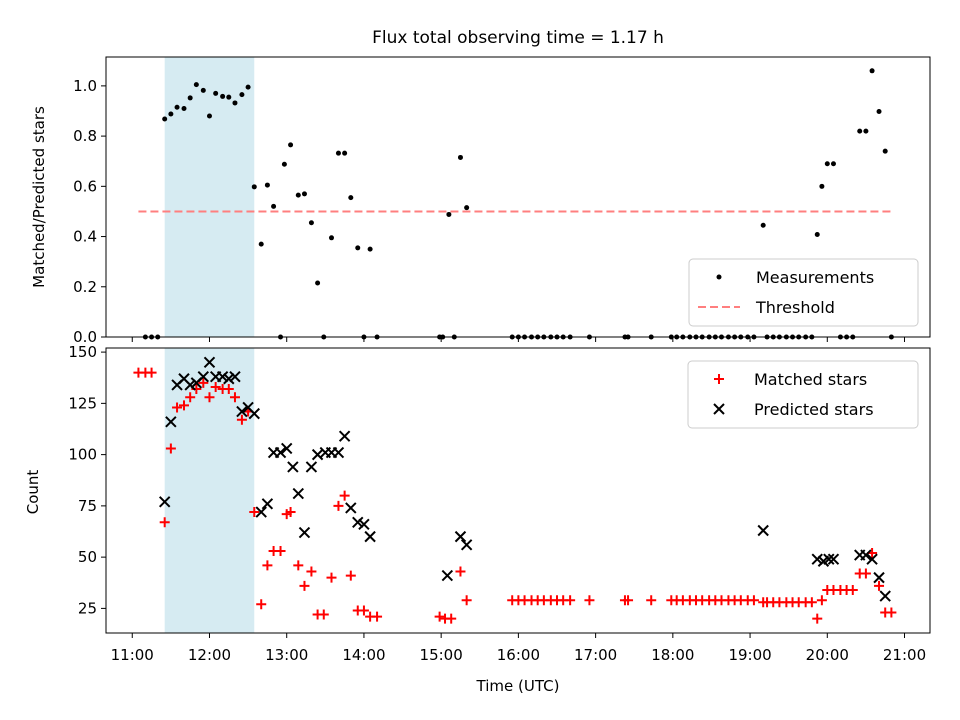  I want to click on bottom-y-tick-label: 50, so click(87, 557).